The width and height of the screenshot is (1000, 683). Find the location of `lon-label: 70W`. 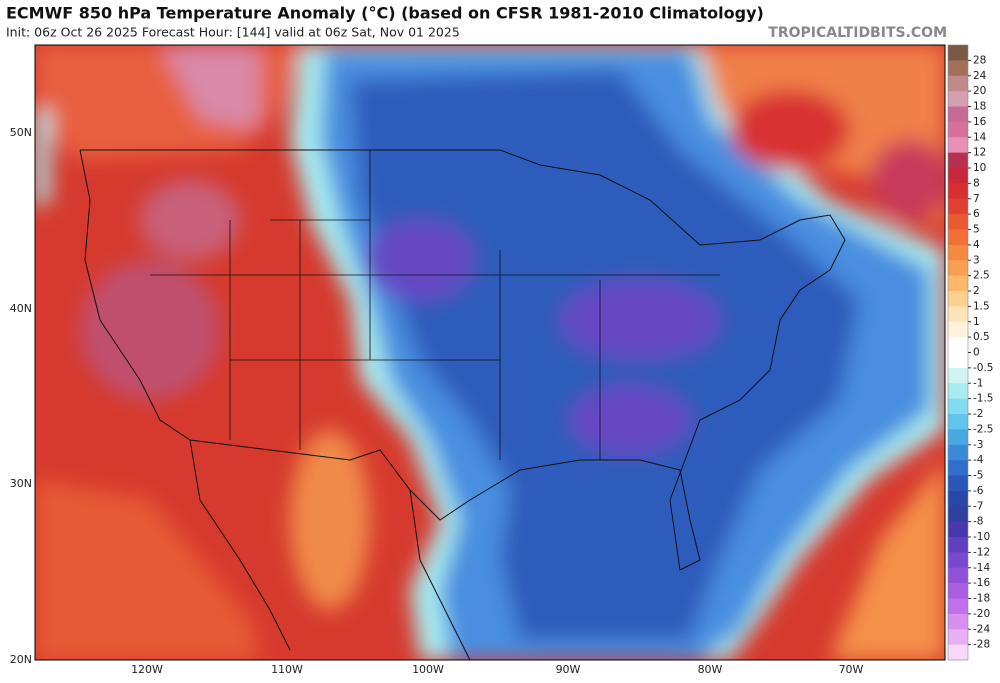

lon-label: 70W is located at coordinates (851, 669).